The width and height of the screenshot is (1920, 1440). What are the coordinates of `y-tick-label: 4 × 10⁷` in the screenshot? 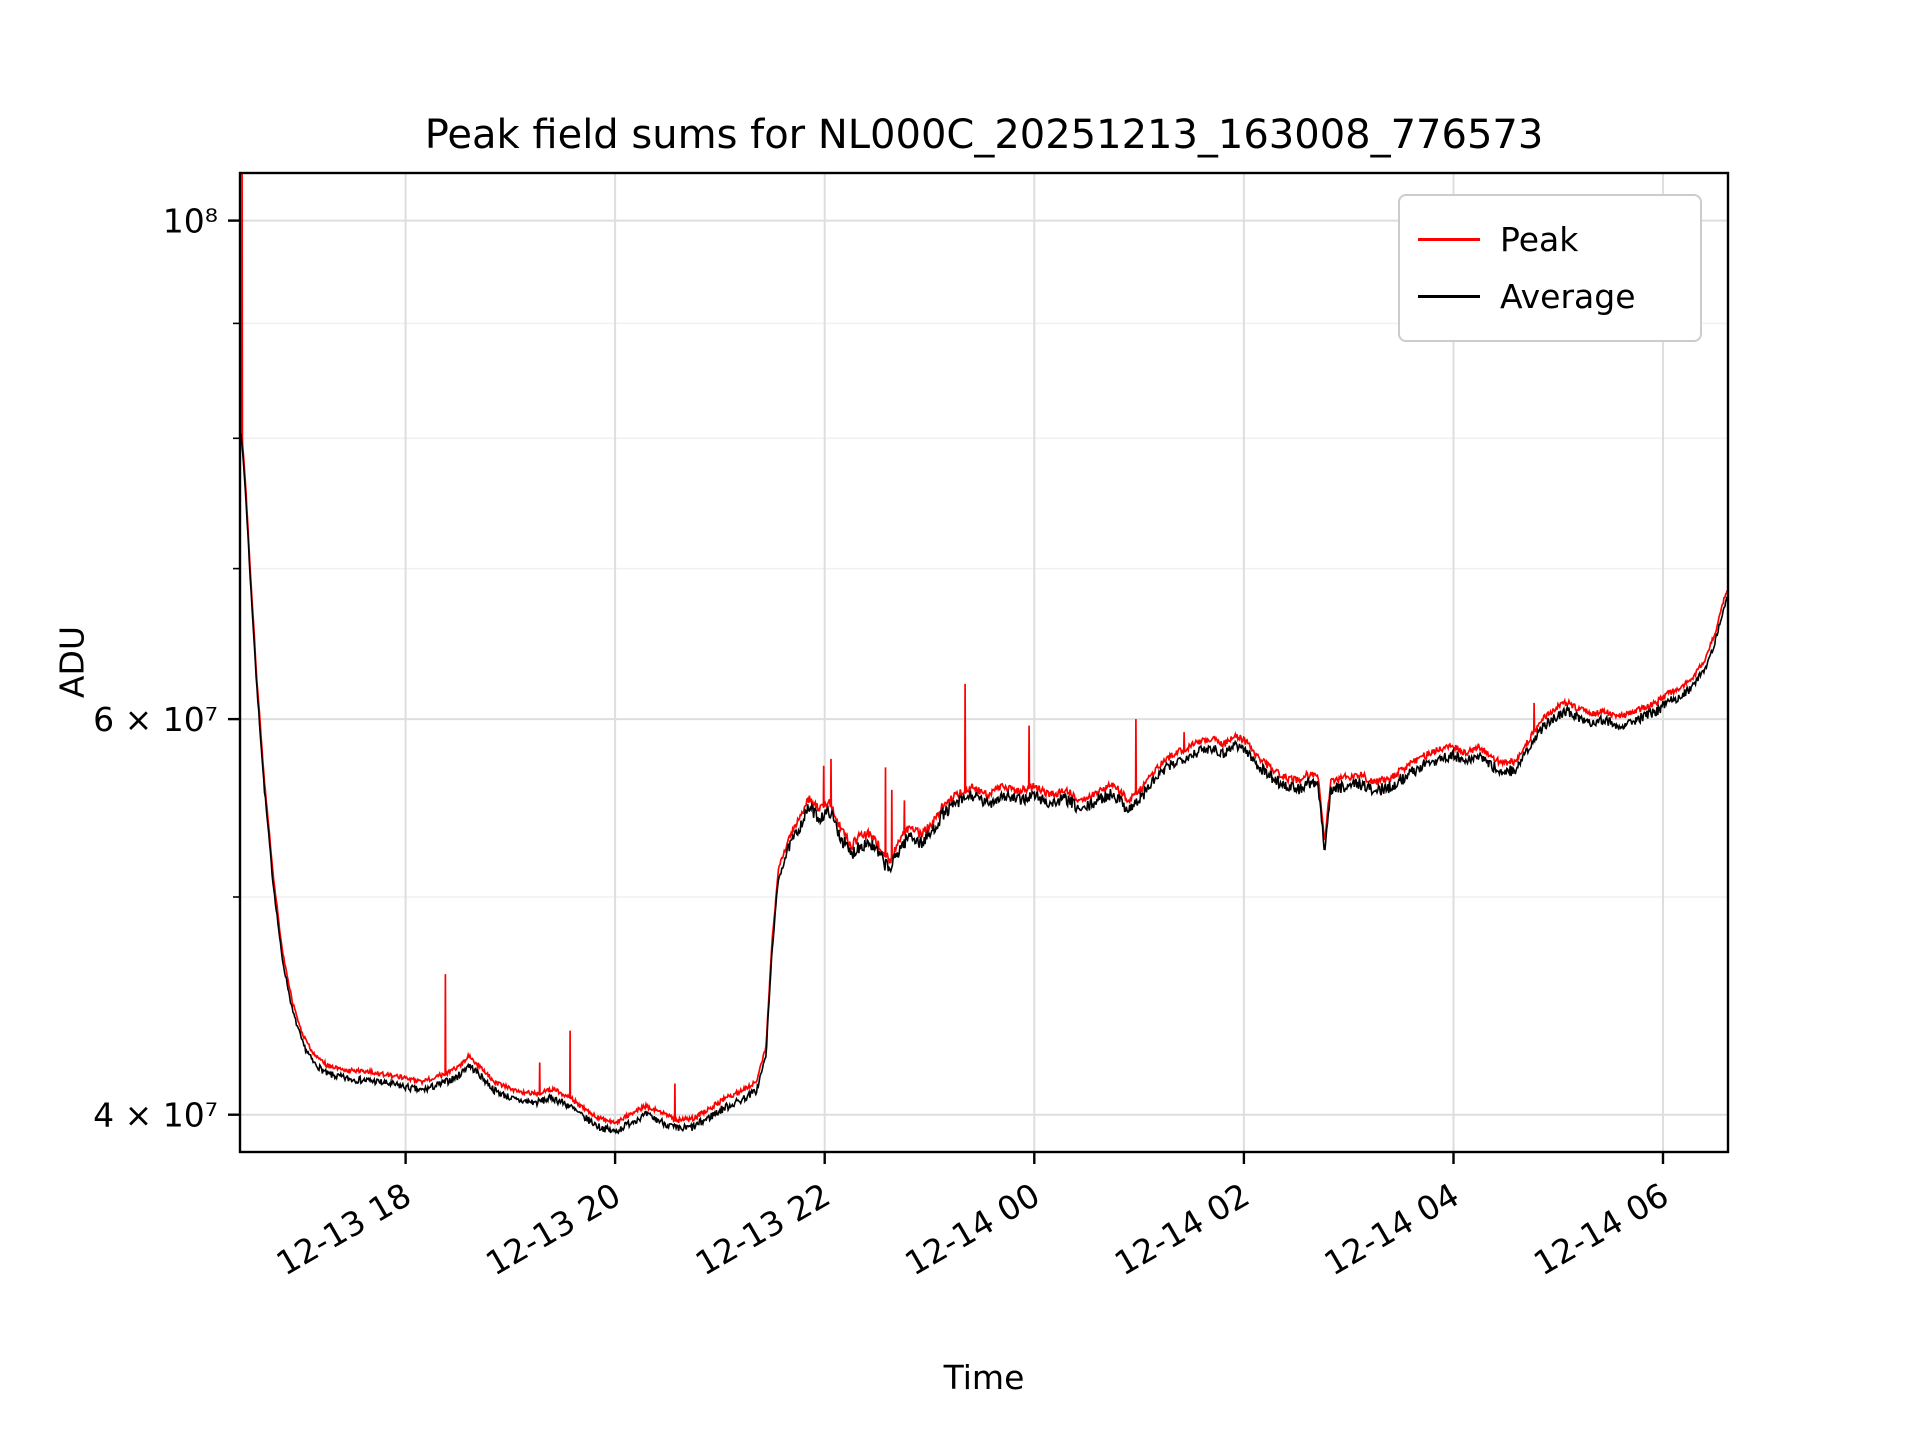 It's located at (155, 1115).